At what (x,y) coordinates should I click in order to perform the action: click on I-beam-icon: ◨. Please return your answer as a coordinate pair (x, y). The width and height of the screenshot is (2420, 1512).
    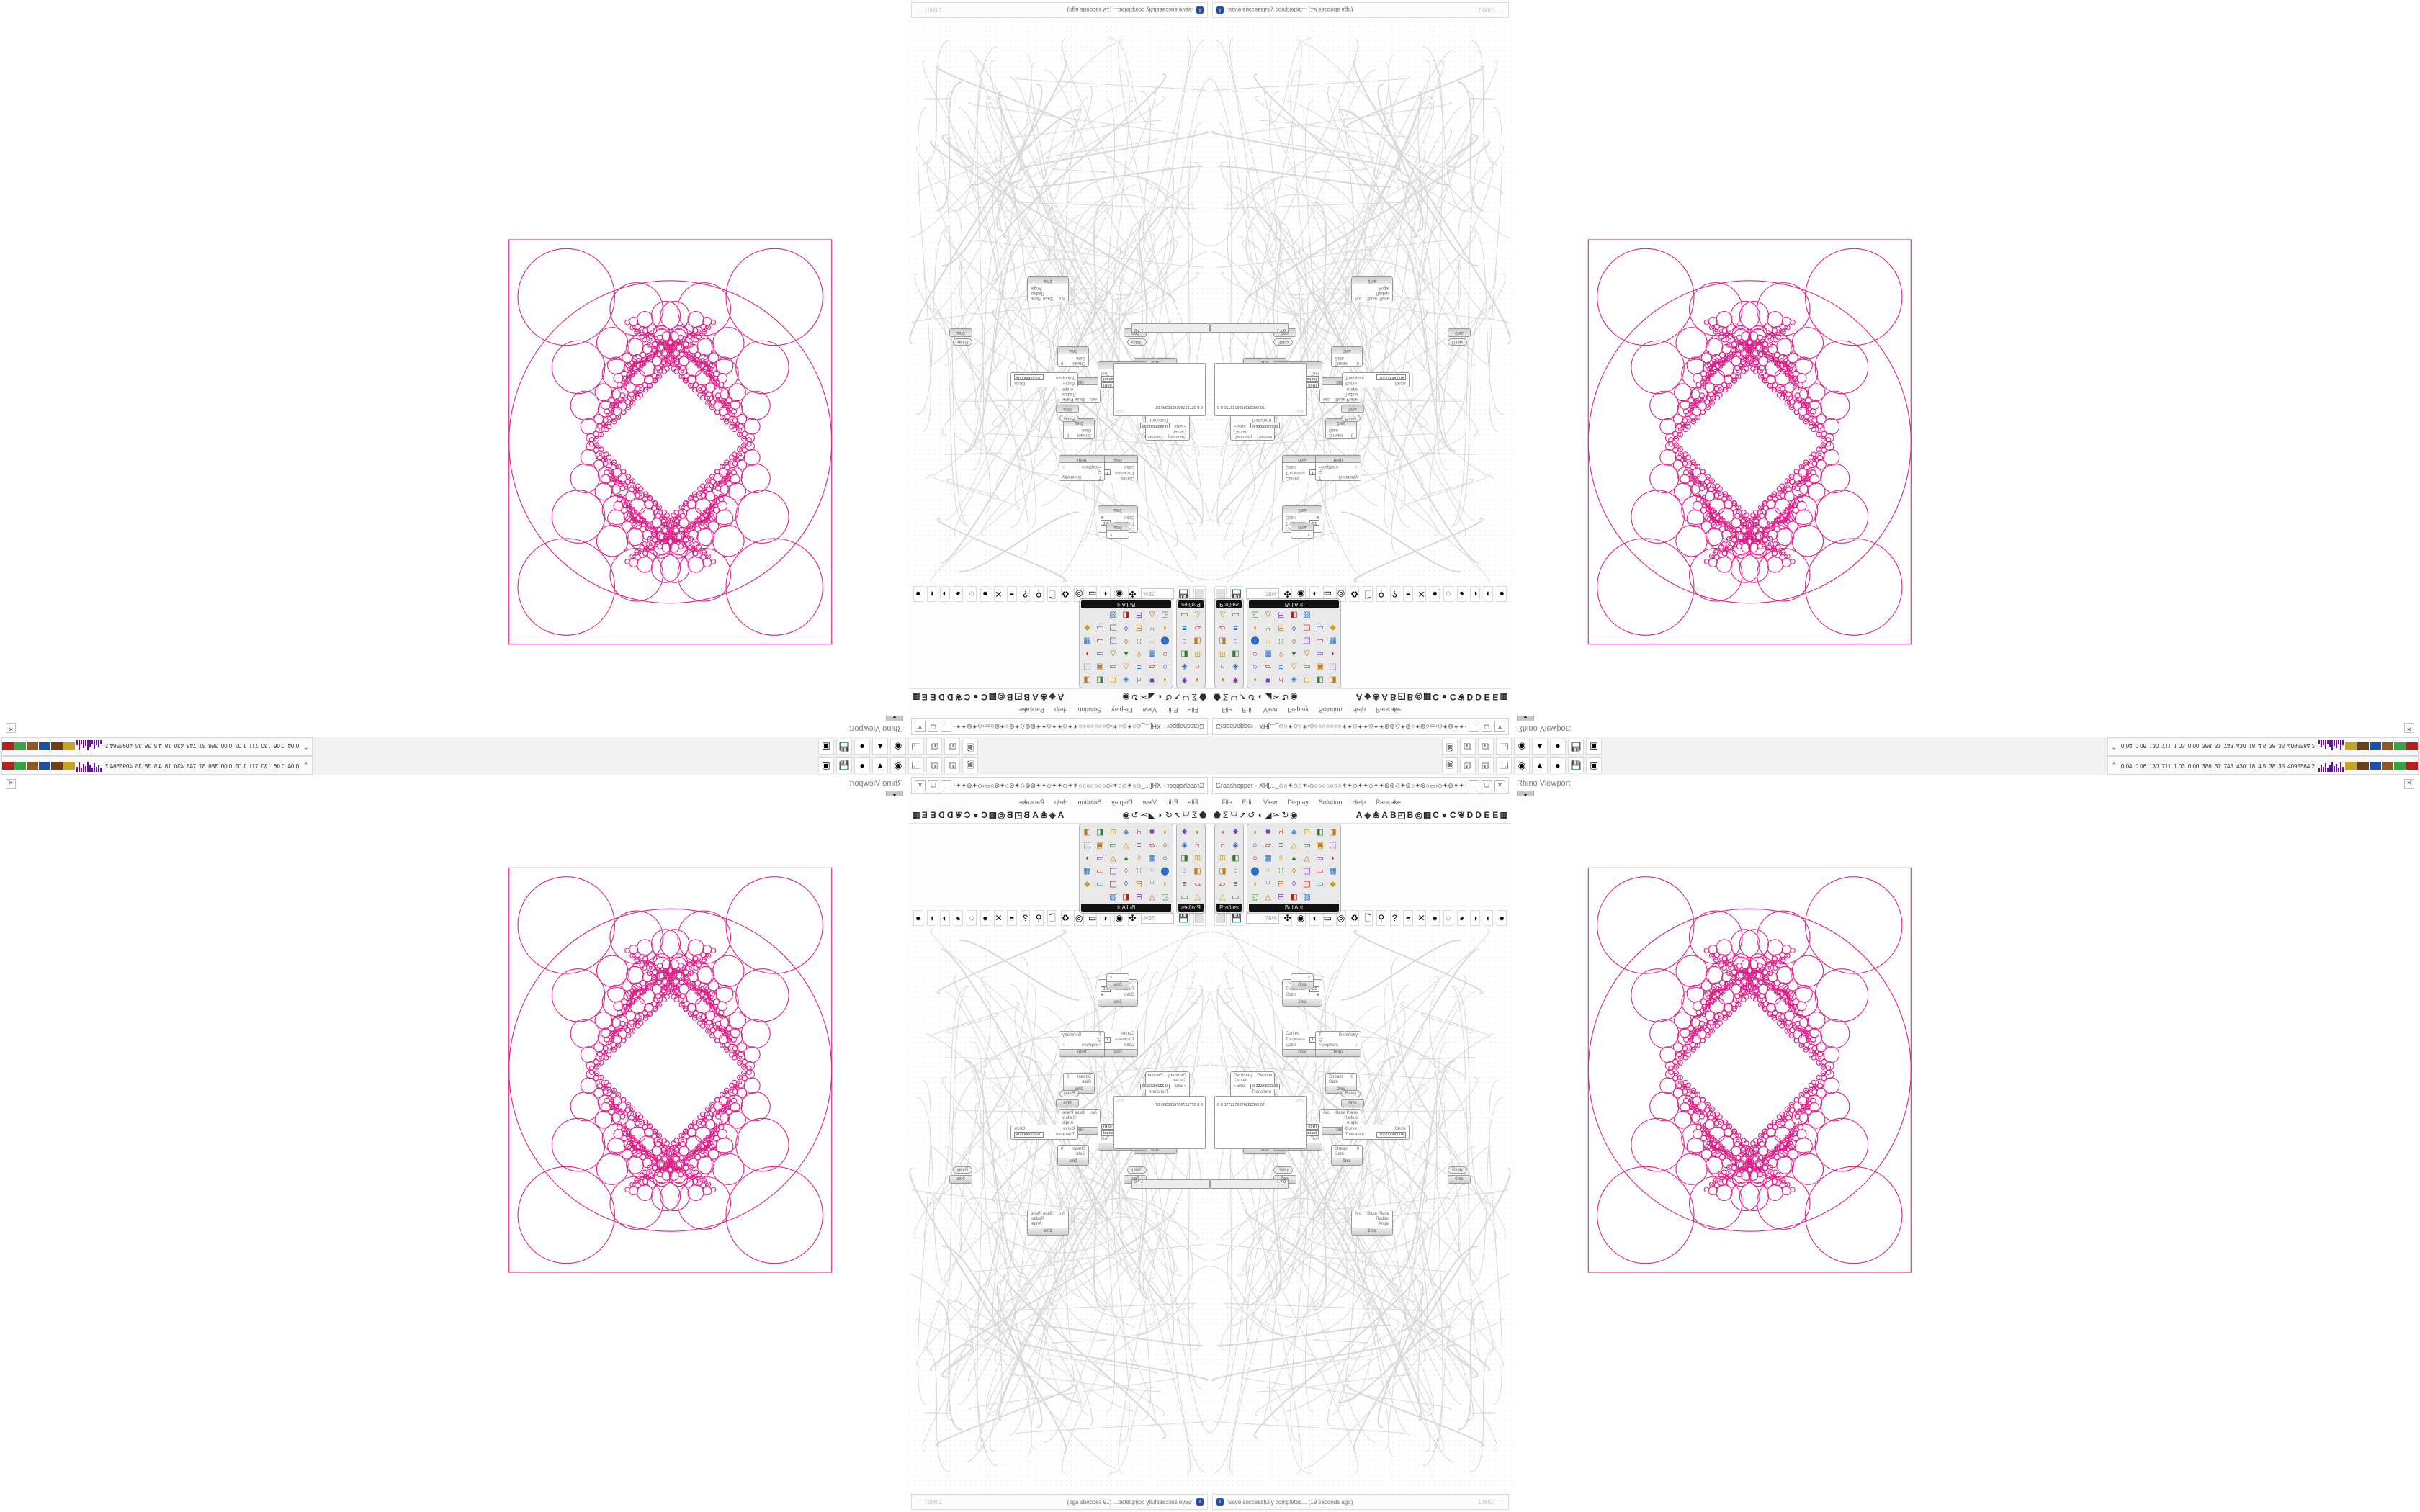
    Looking at the image, I should click on (1197, 640).